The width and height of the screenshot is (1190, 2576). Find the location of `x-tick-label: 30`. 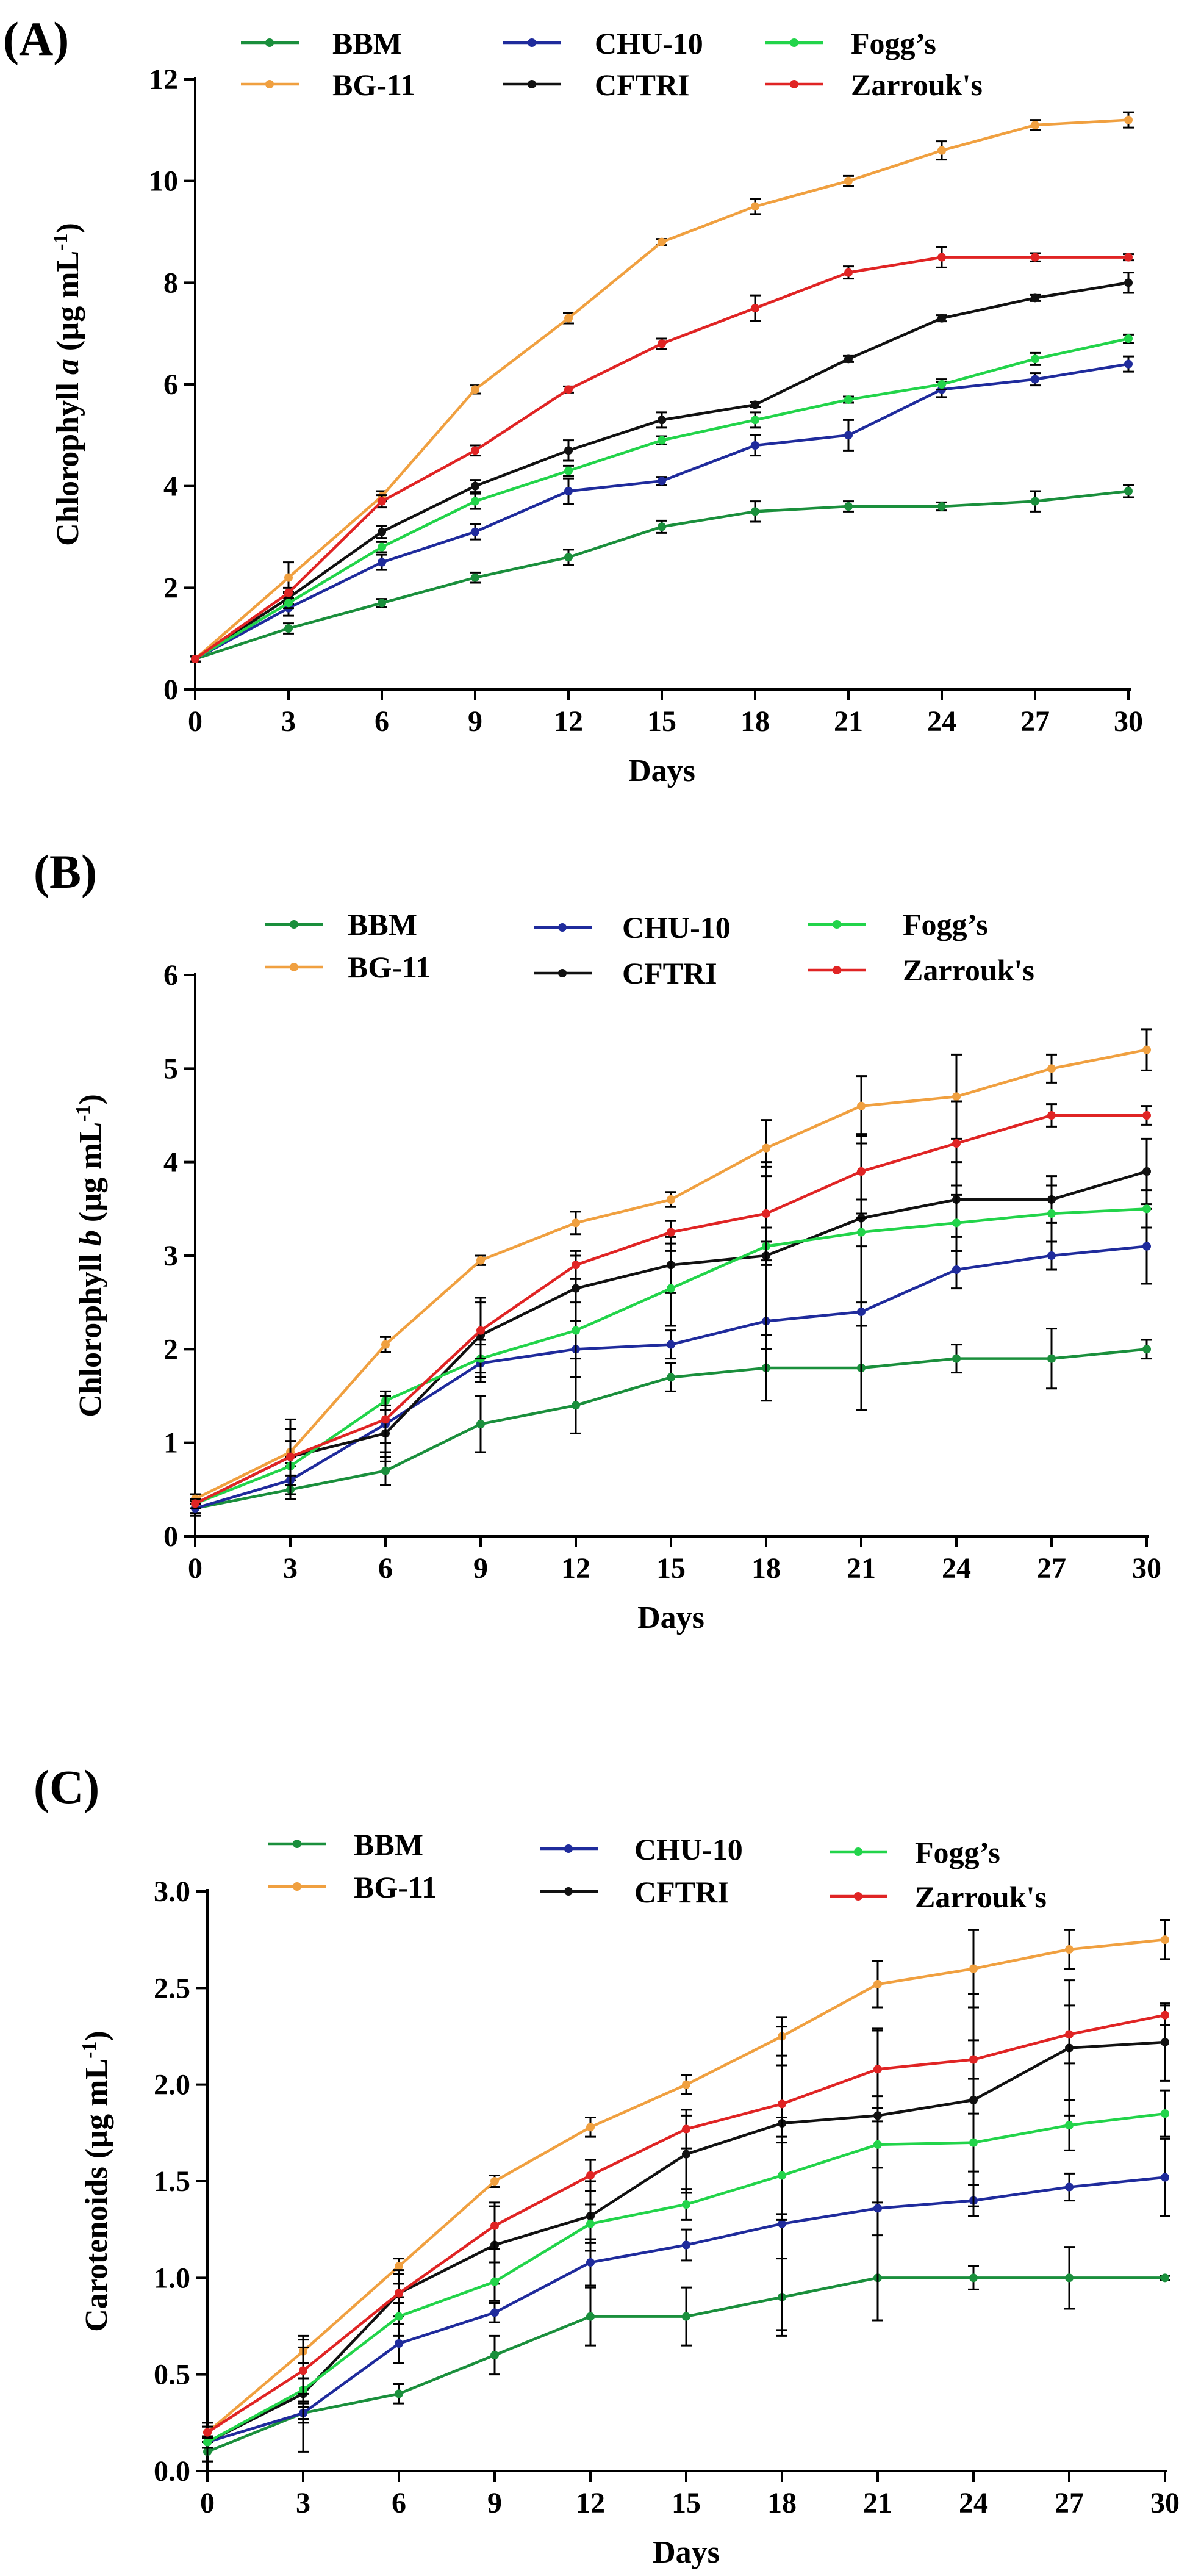

x-tick-label: 30 is located at coordinates (1165, 2503).